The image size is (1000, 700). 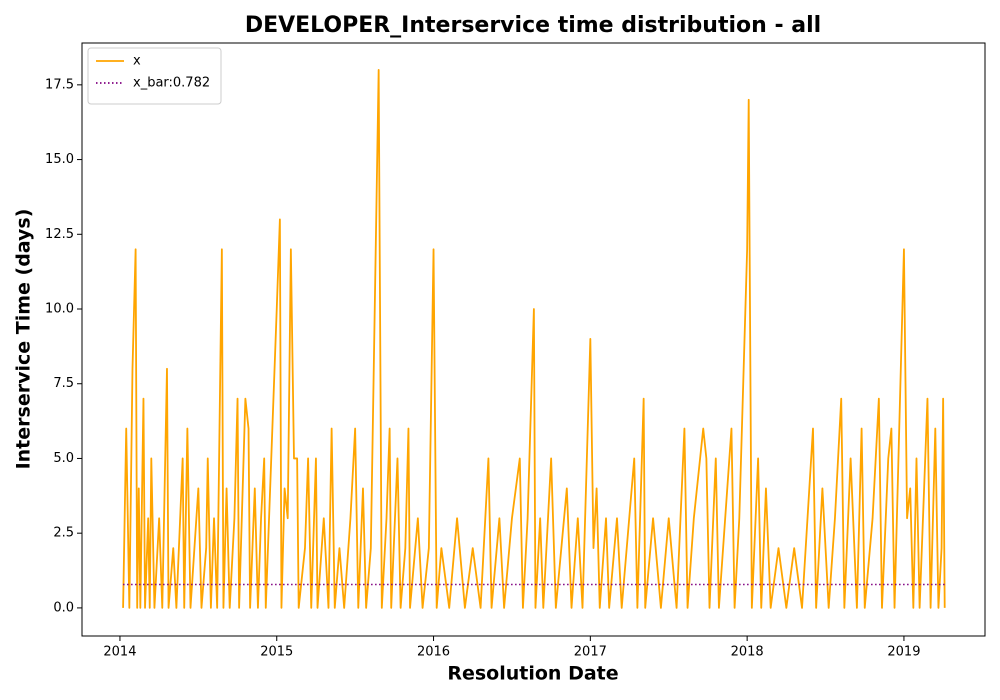 What do you see at coordinates (63, 458) in the screenshot?
I see `y-tick-label: 5.0` at bounding box center [63, 458].